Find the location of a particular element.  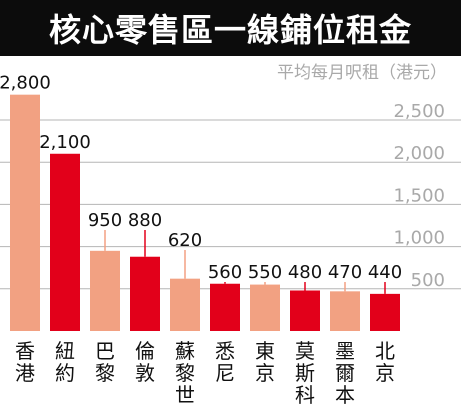

category-label: 巴黎 is located at coordinates (105, 362).